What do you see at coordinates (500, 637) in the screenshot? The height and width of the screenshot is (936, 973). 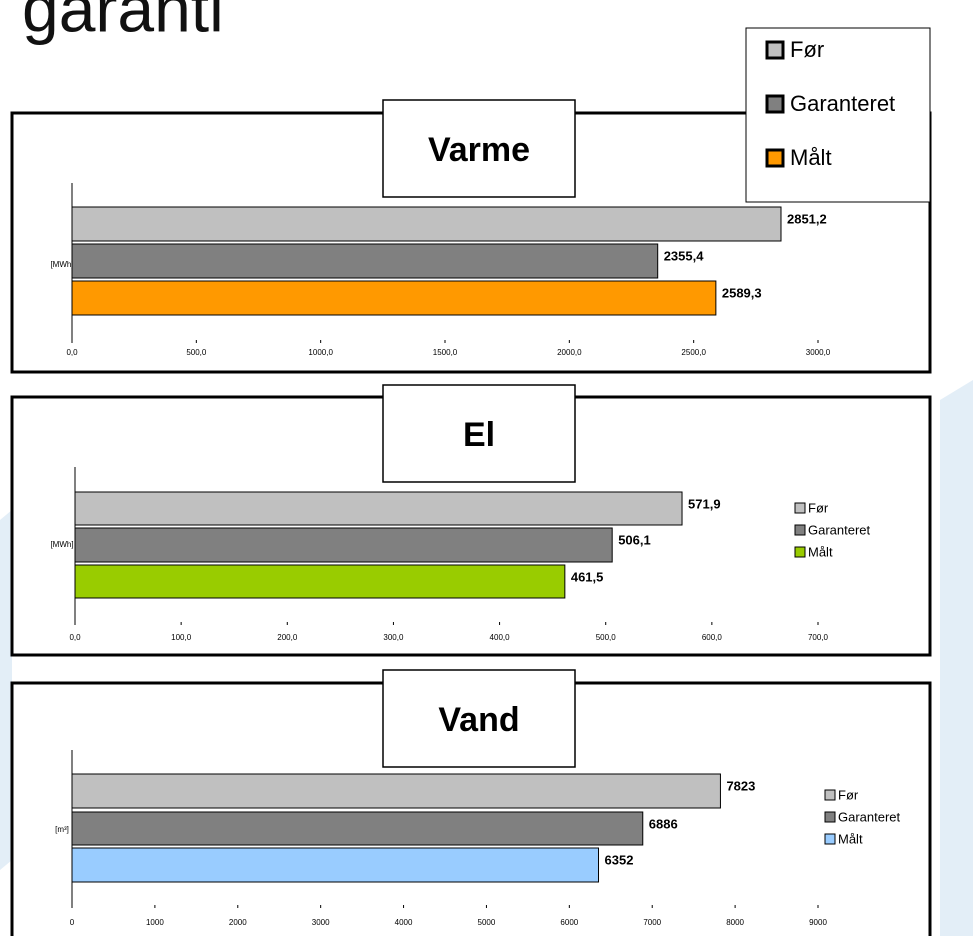 I see `x-tick-label: 400,0` at bounding box center [500, 637].